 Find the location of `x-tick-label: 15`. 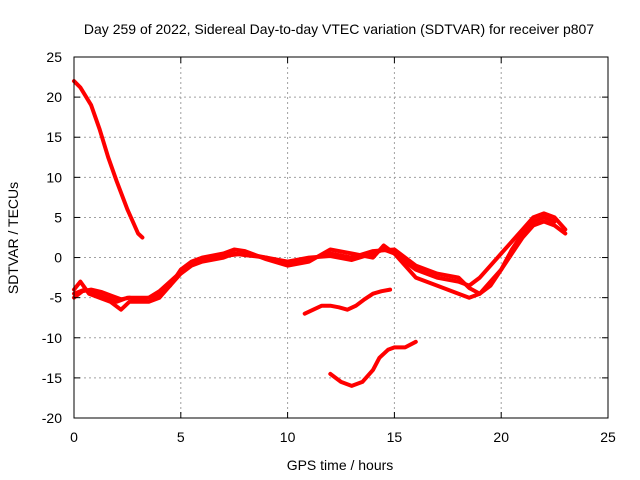

x-tick-label: 15 is located at coordinates (395, 437).